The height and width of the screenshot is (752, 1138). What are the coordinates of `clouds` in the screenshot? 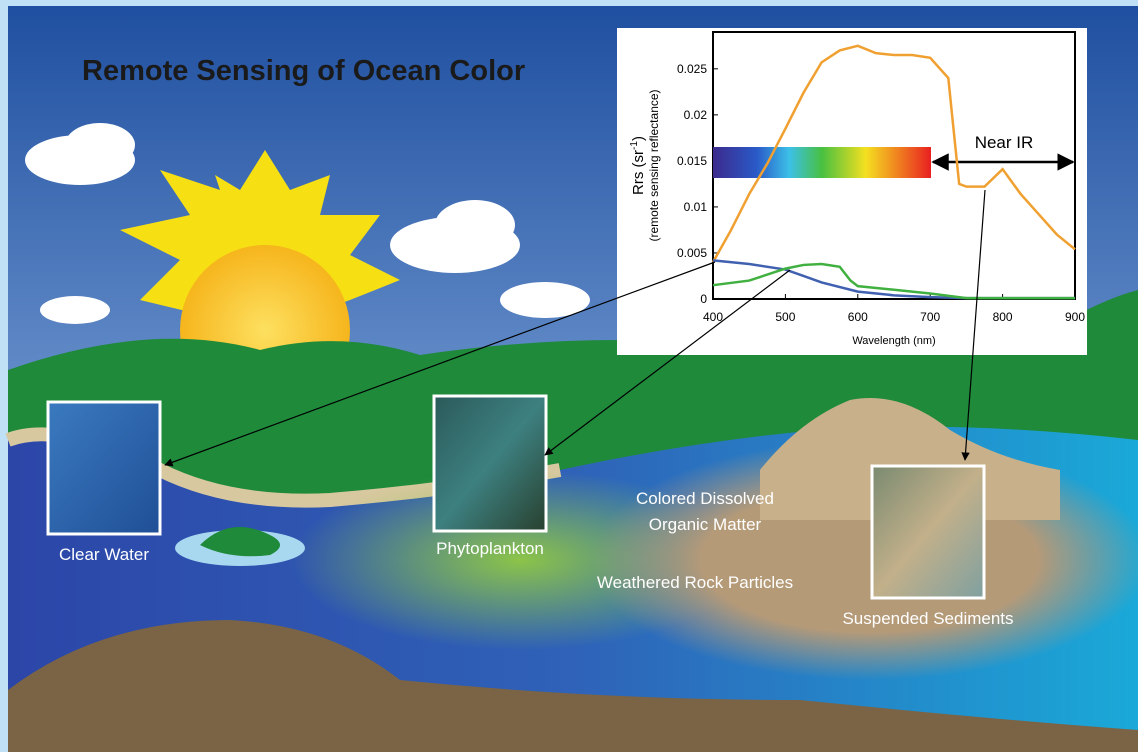 It's located at (307, 223).